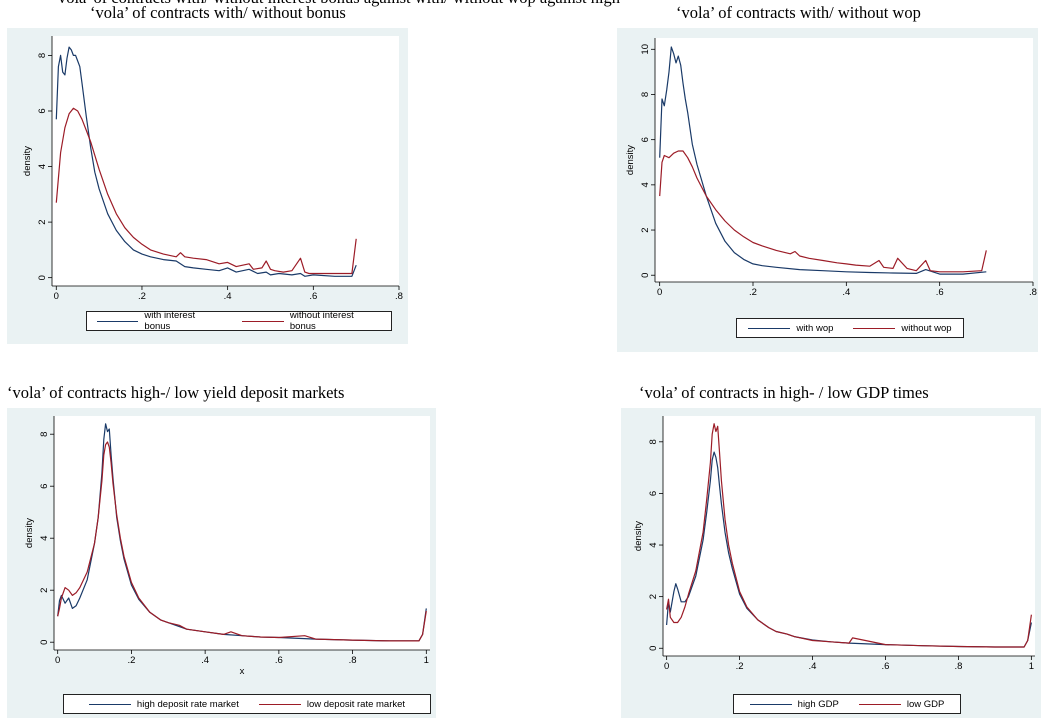  Describe the element at coordinates (925, 704) in the screenshot. I see `legend-label: low GDP` at that location.